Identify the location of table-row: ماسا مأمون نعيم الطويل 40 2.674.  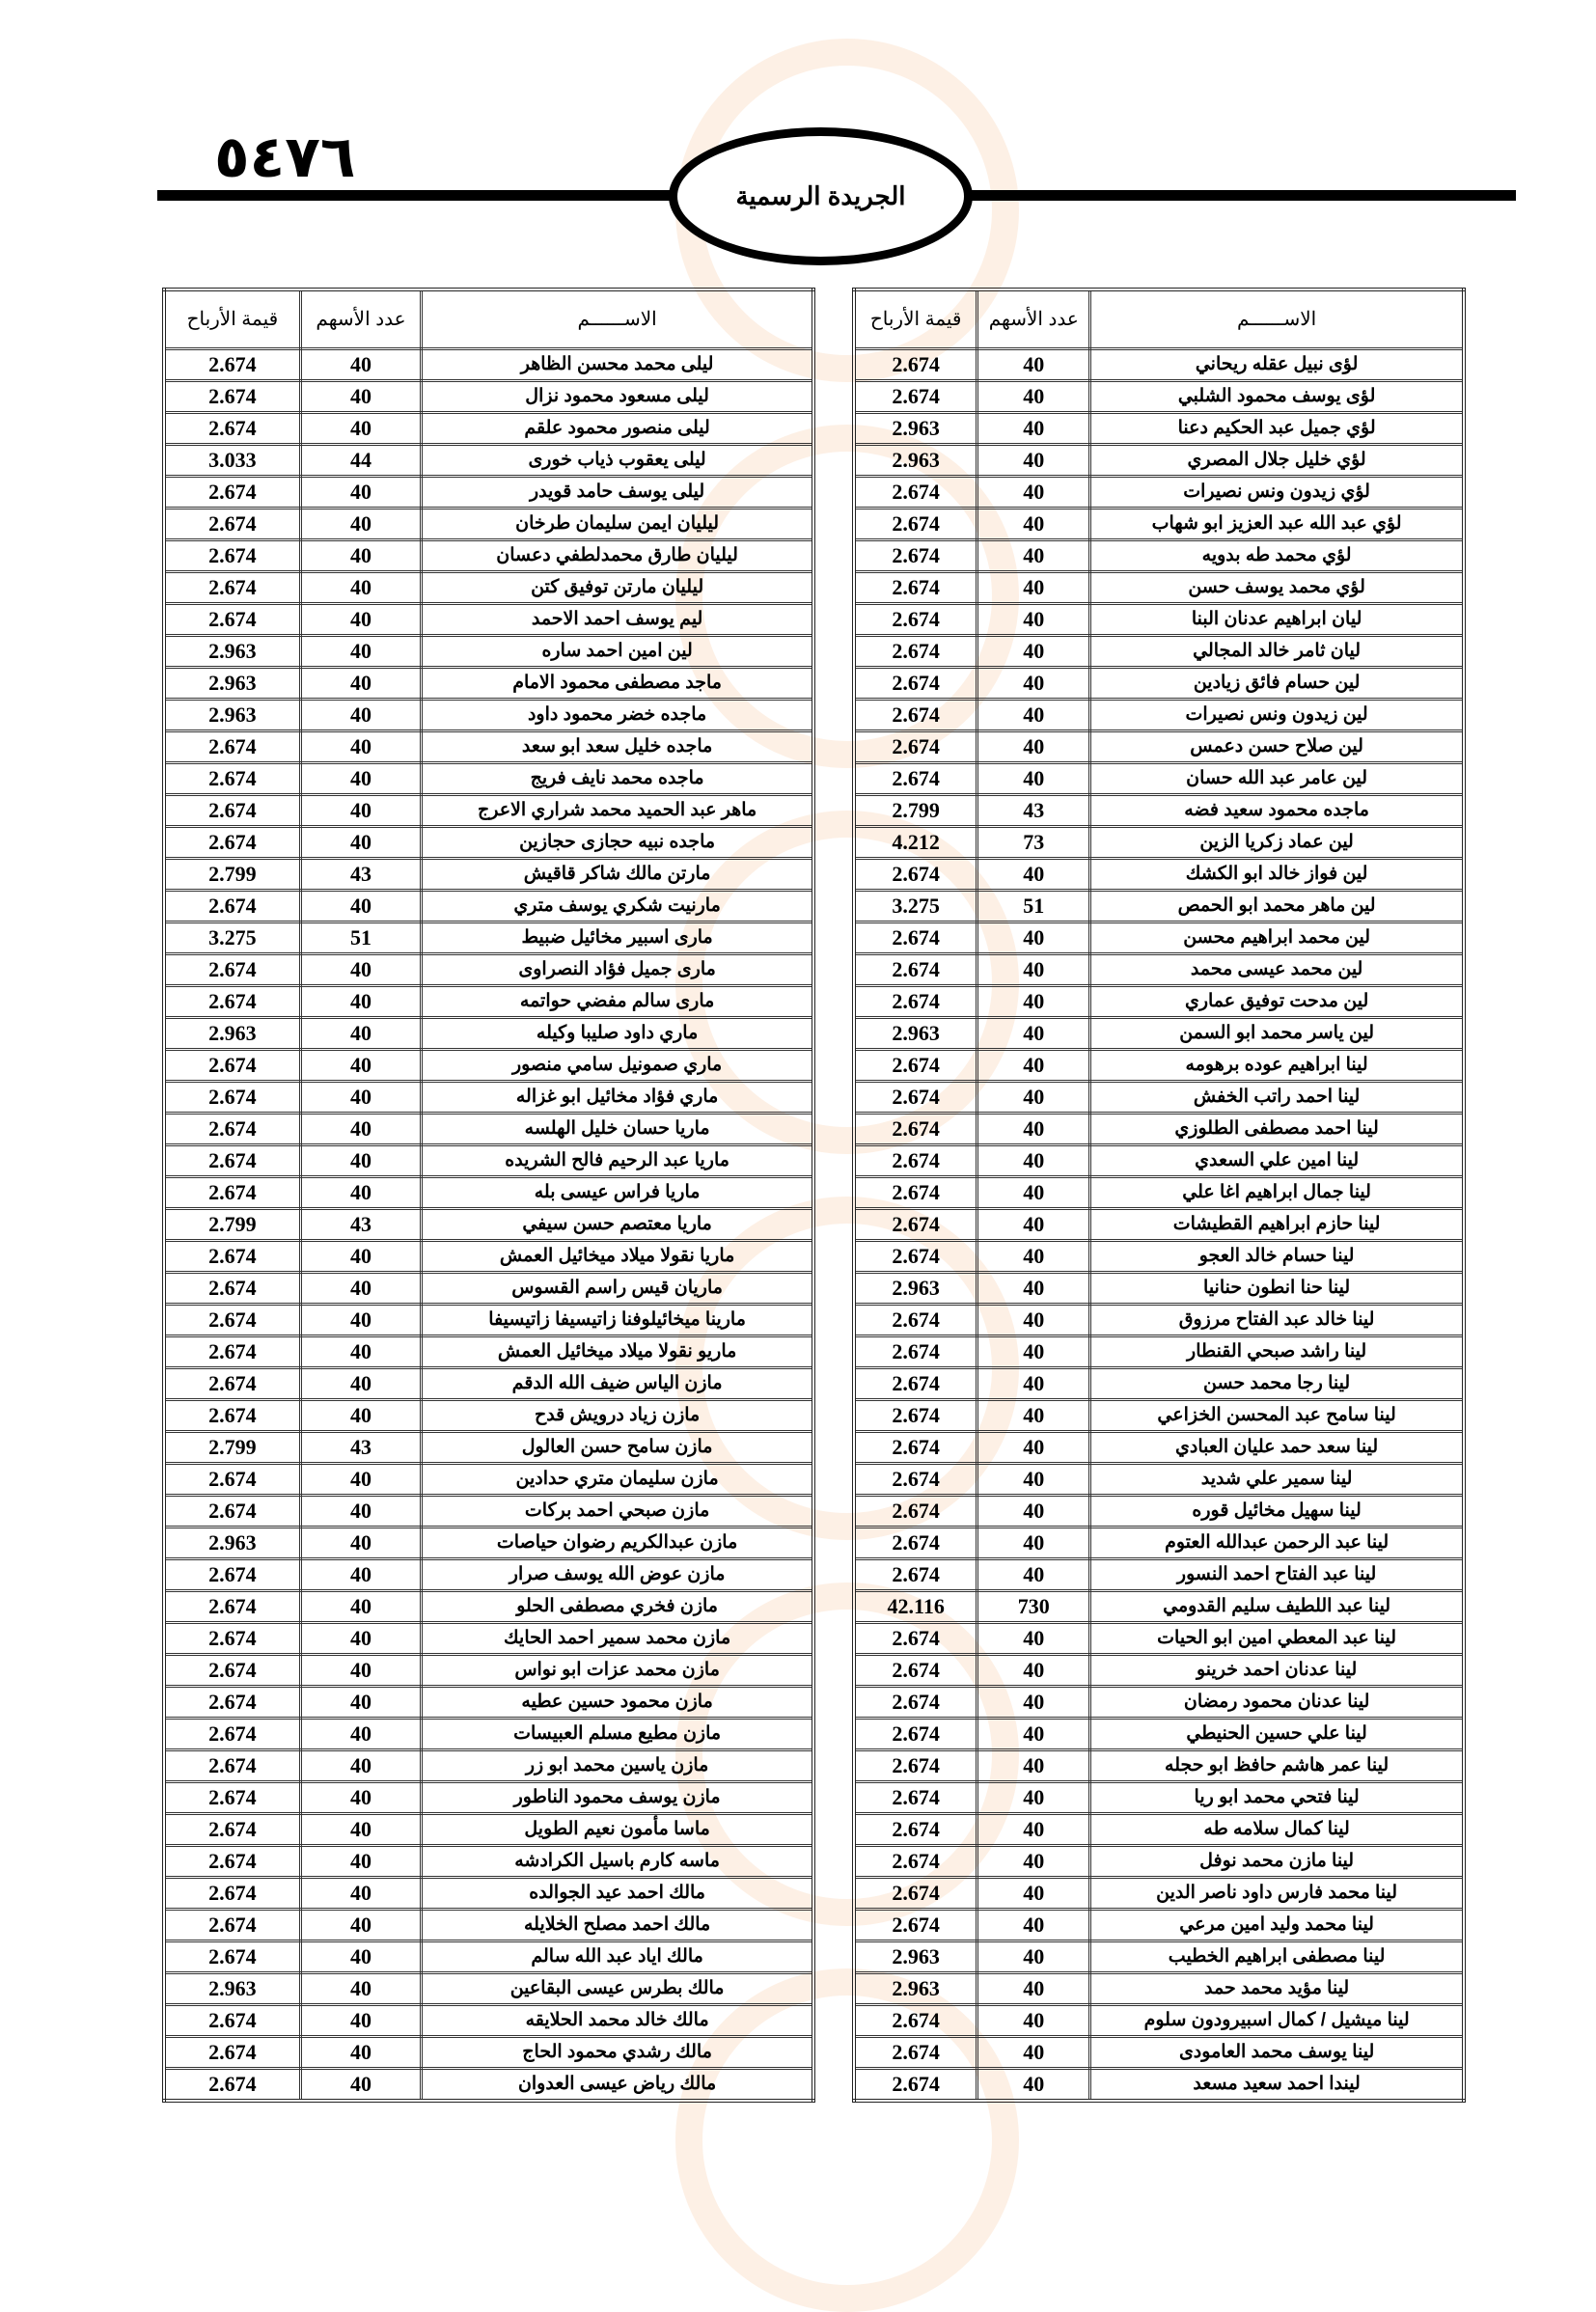
(489, 1829).